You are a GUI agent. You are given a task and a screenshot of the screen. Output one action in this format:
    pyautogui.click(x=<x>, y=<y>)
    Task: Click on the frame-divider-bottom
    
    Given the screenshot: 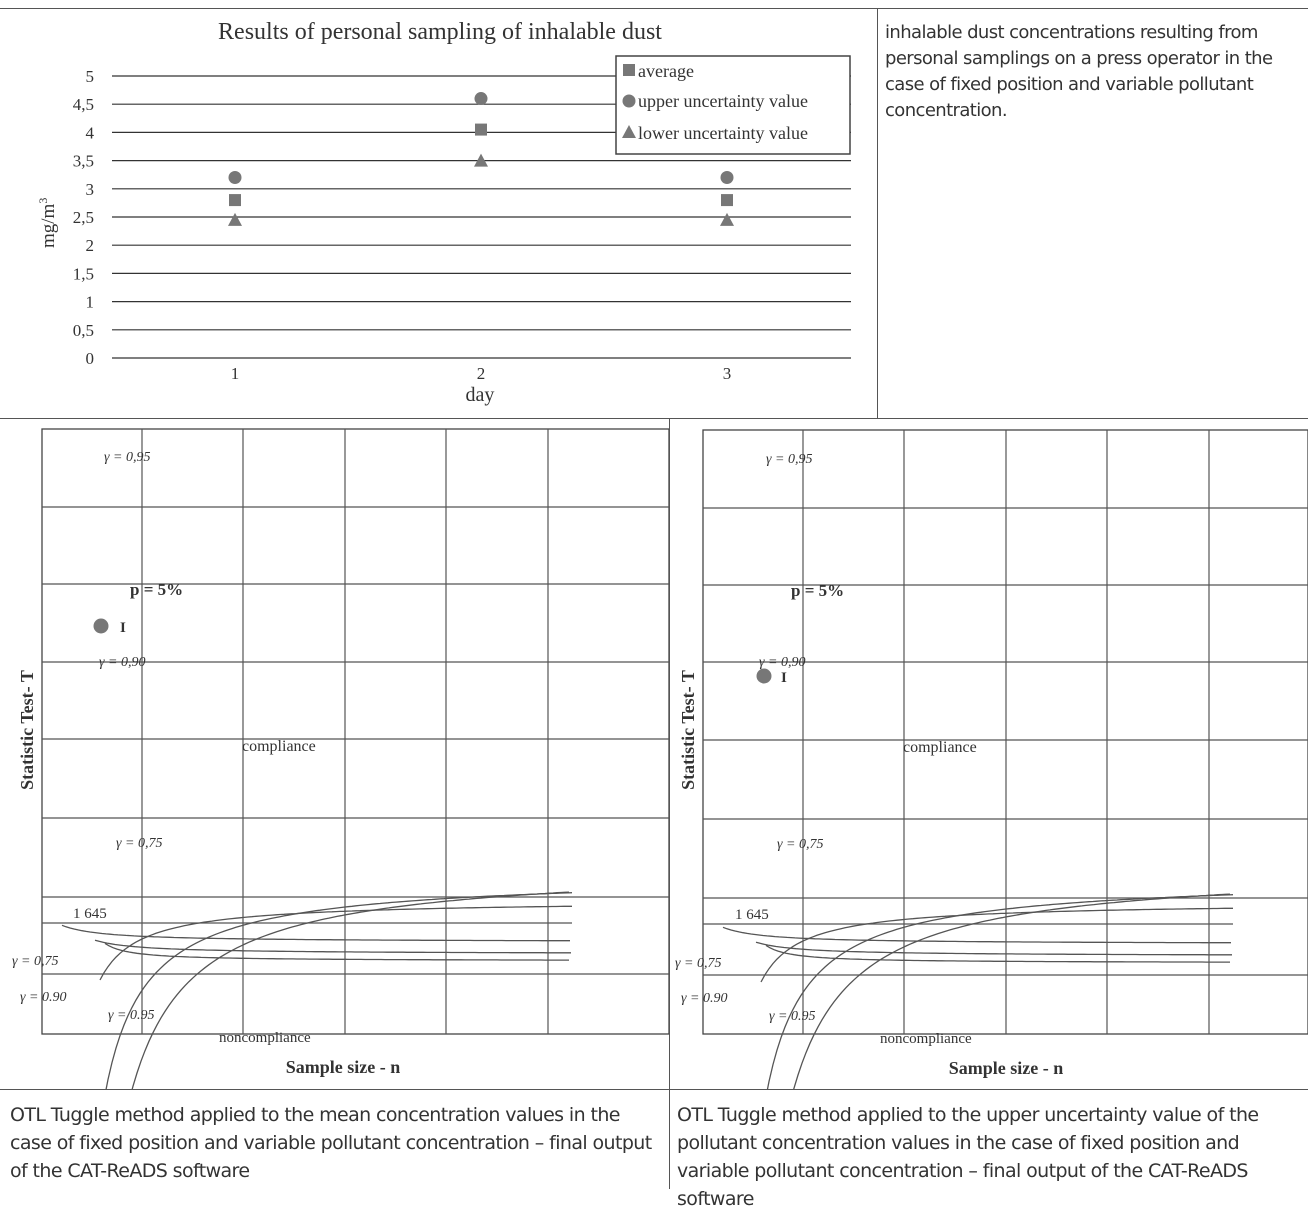 What is the action you would take?
    pyautogui.click(x=669, y=803)
    